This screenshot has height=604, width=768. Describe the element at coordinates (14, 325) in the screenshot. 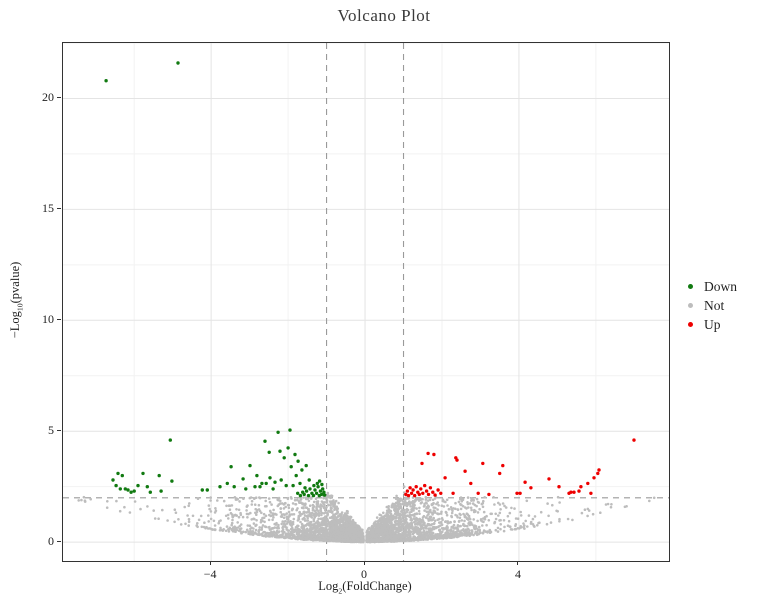

I see `y-axis-label-prefix: −Log` at that location.